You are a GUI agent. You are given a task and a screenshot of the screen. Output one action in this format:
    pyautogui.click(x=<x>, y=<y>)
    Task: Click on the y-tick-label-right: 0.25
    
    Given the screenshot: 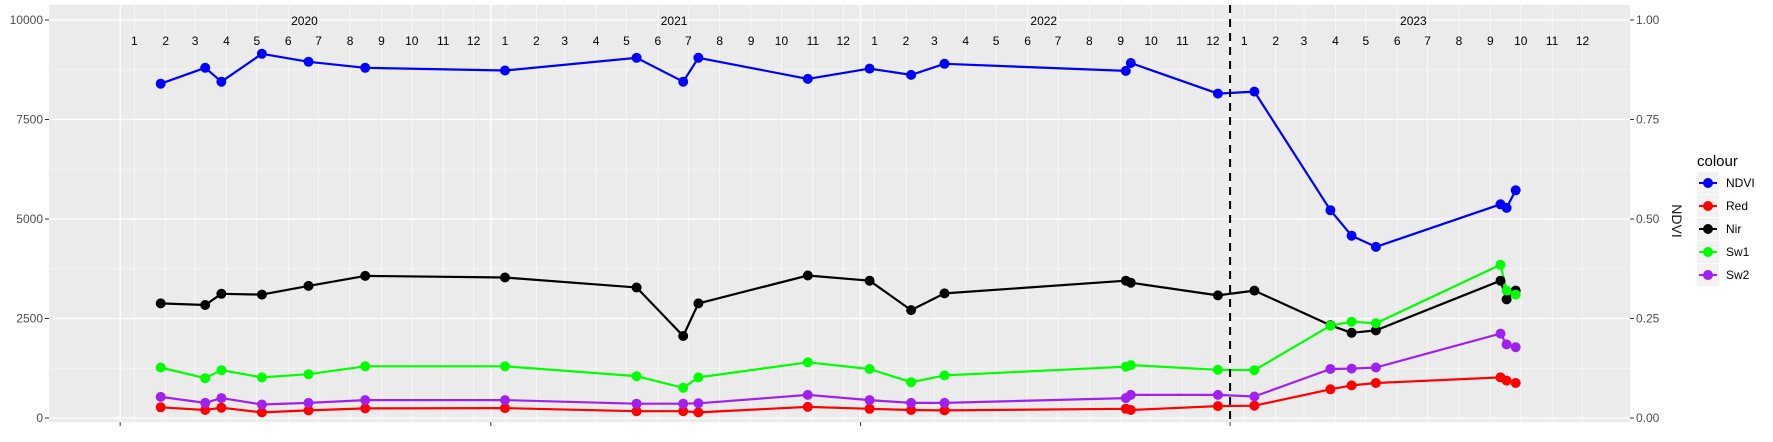 What is the action you would take?
    pyautogui.click(x=1648, y=319)
    